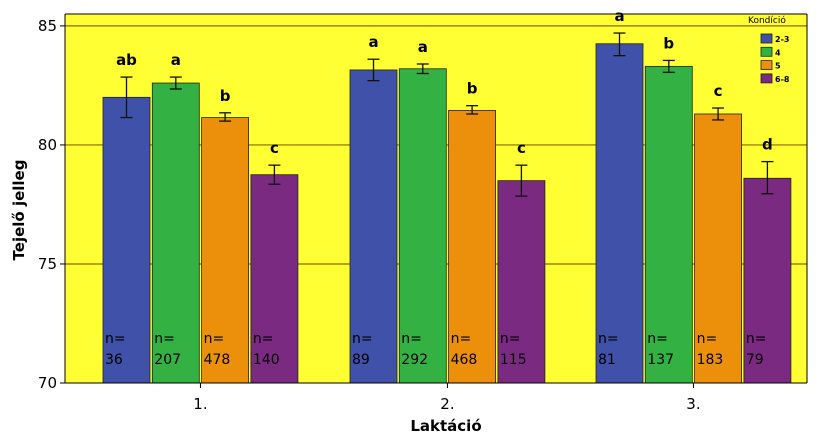  Describe the element at coordinates (755, 360) in the screenshot. I see `n-label-line: 79` at that location.